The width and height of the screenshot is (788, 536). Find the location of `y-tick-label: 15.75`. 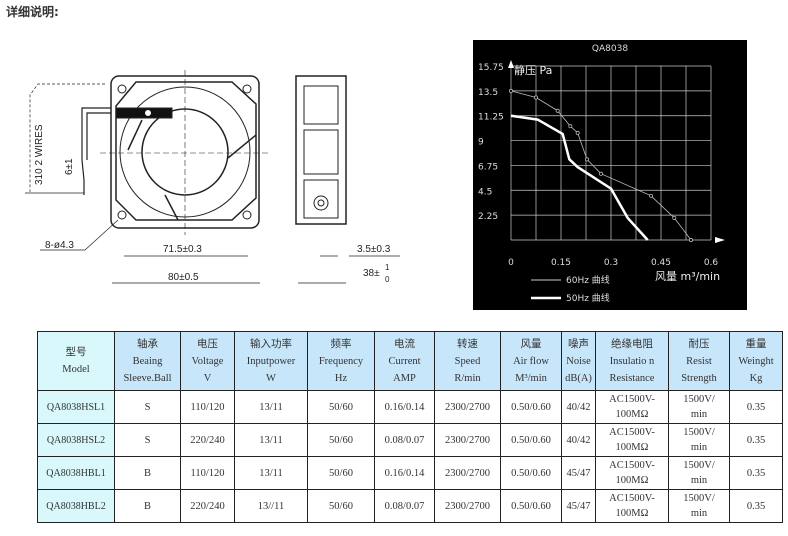

y-tick-label: 15.75 is located at coordinates (491, 68).